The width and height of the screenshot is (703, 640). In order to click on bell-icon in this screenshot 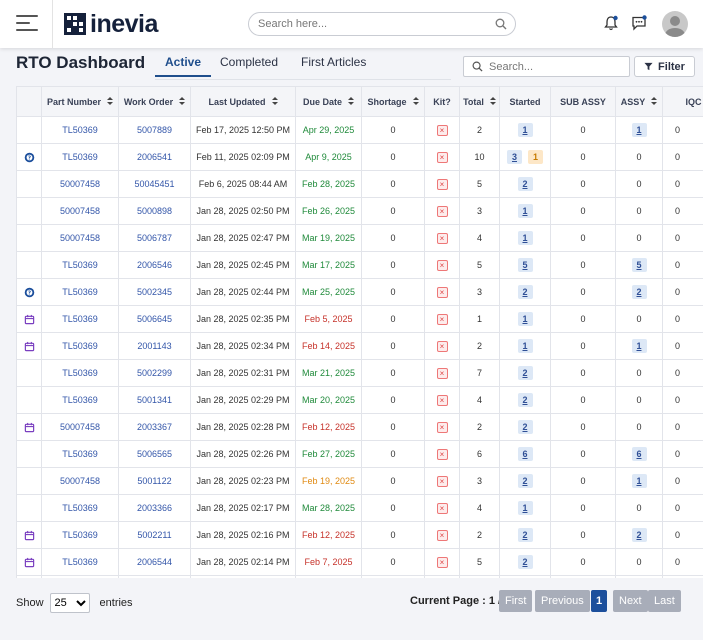, I will do `click(611, 23)`.